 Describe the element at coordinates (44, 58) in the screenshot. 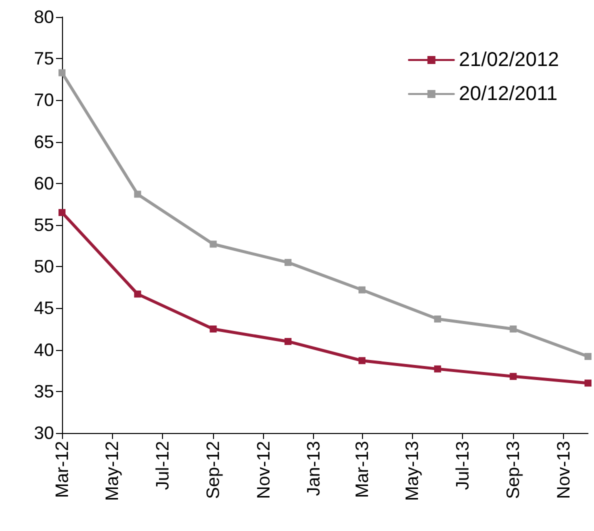

I see `y-tick-label: 75` at that location.